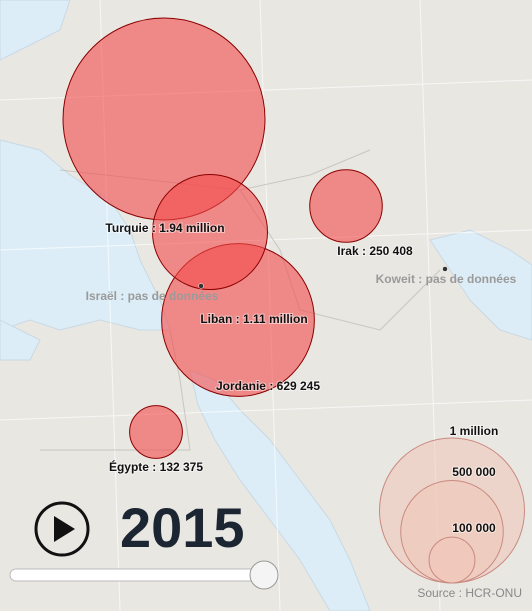  What do you see at coordinates (469, 593) in the screenshot?
I see `source: Source : HCR-ONU` at bounding box center [469, 593].